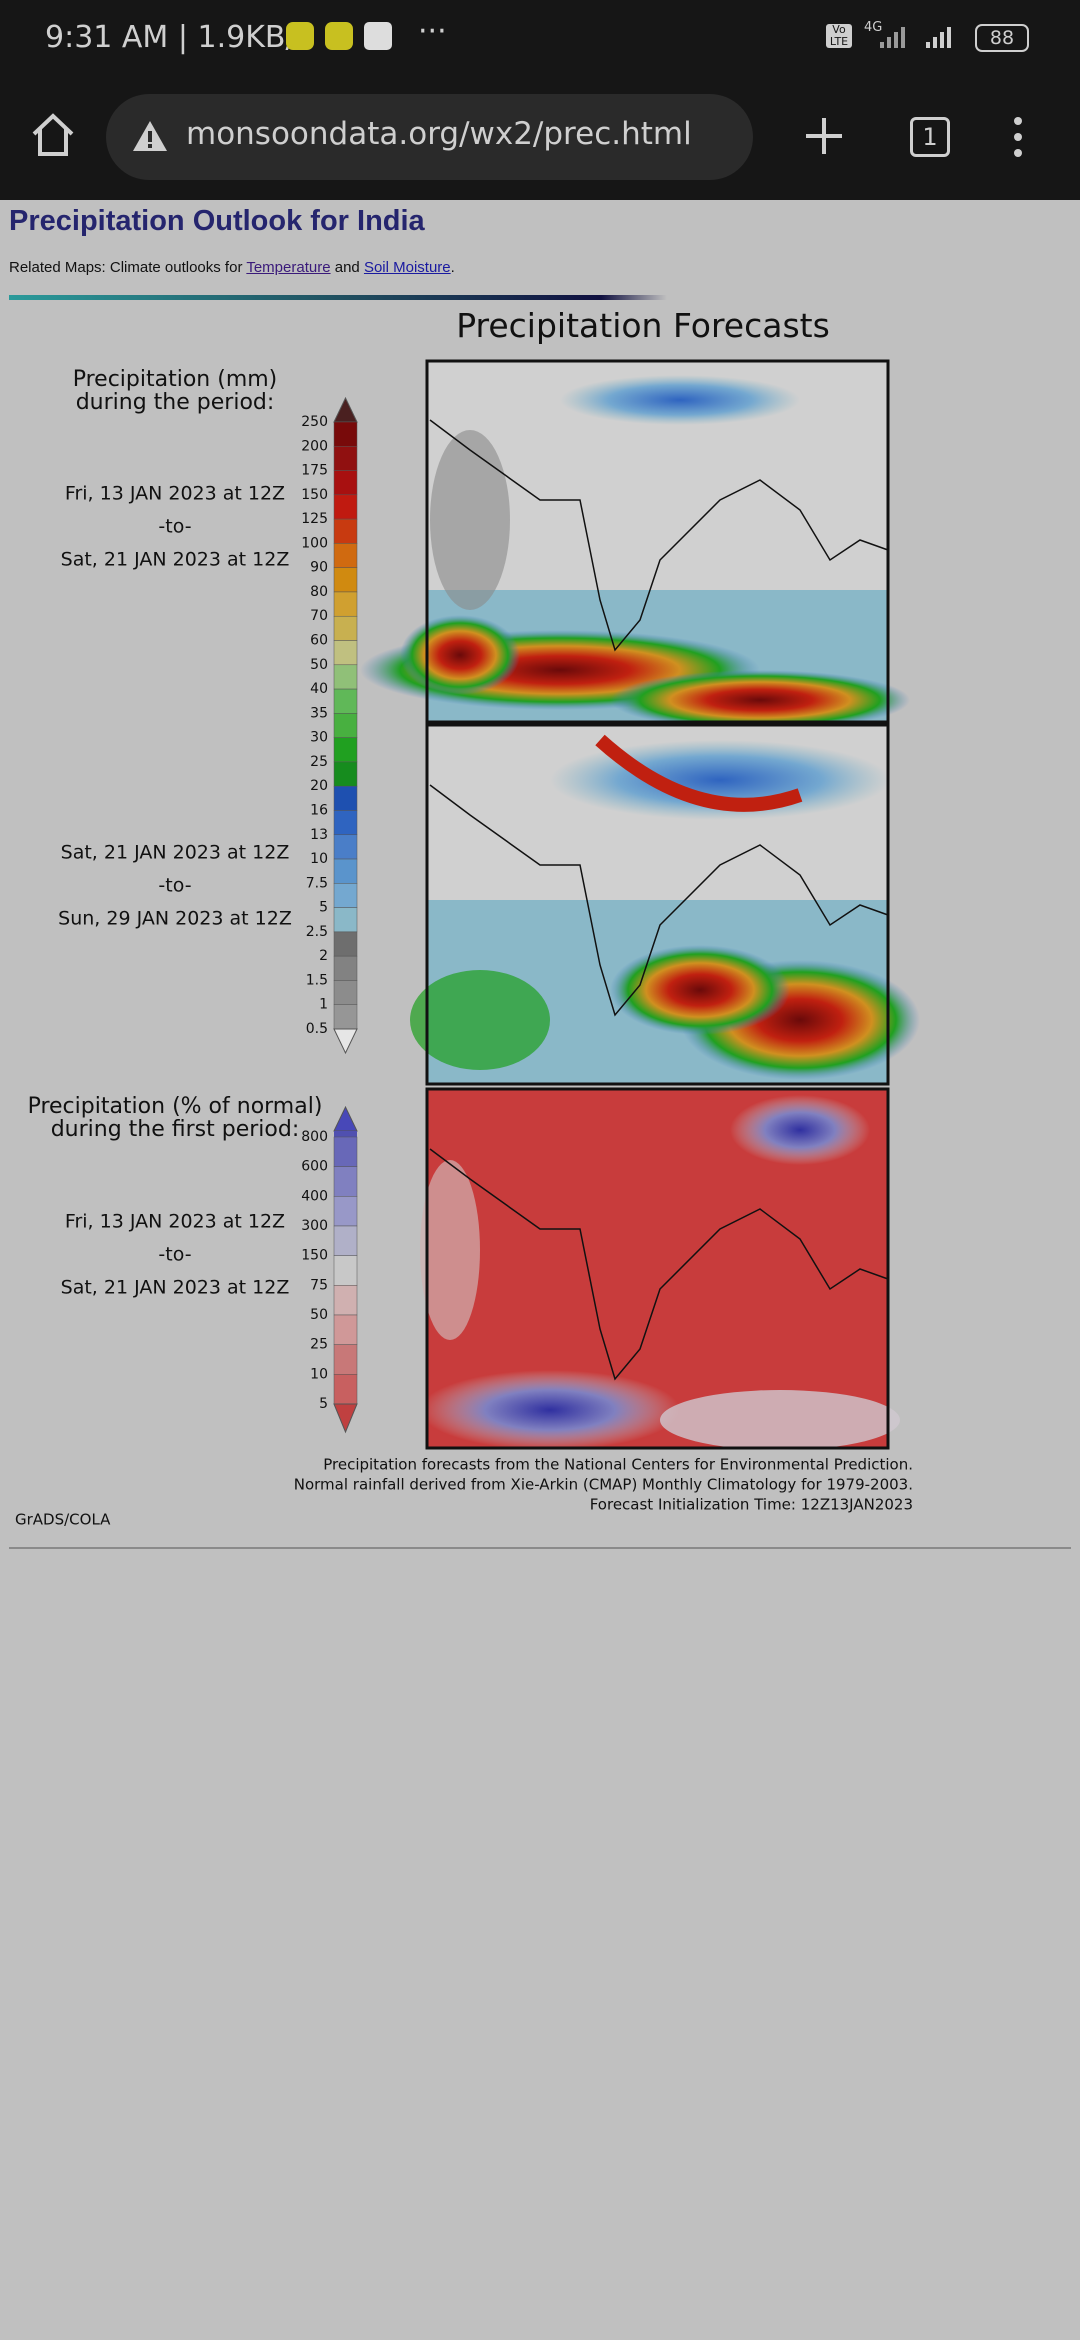 The image size is (1080, 2340). What do you see at coordinates (175, 379) in the screenshot?
I see `legend-text: Precipitation (mm)` at bounding box center [175, 379].